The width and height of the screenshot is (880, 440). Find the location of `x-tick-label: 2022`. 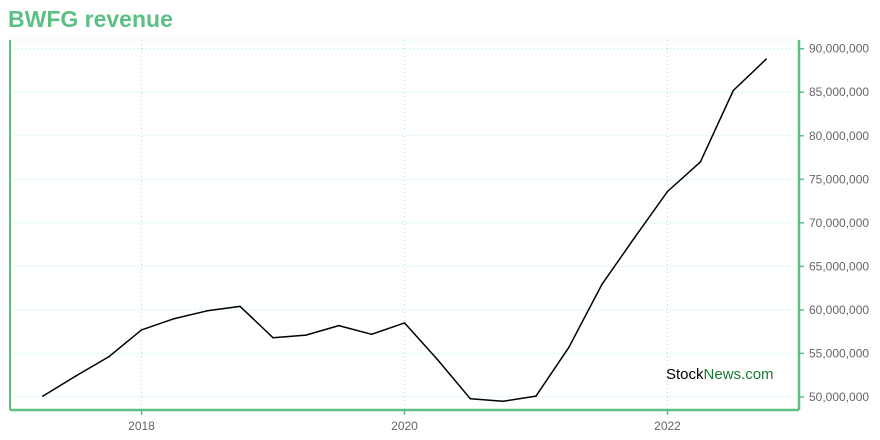

x-tick-label: 2022 is located at coordinates (667, 426).